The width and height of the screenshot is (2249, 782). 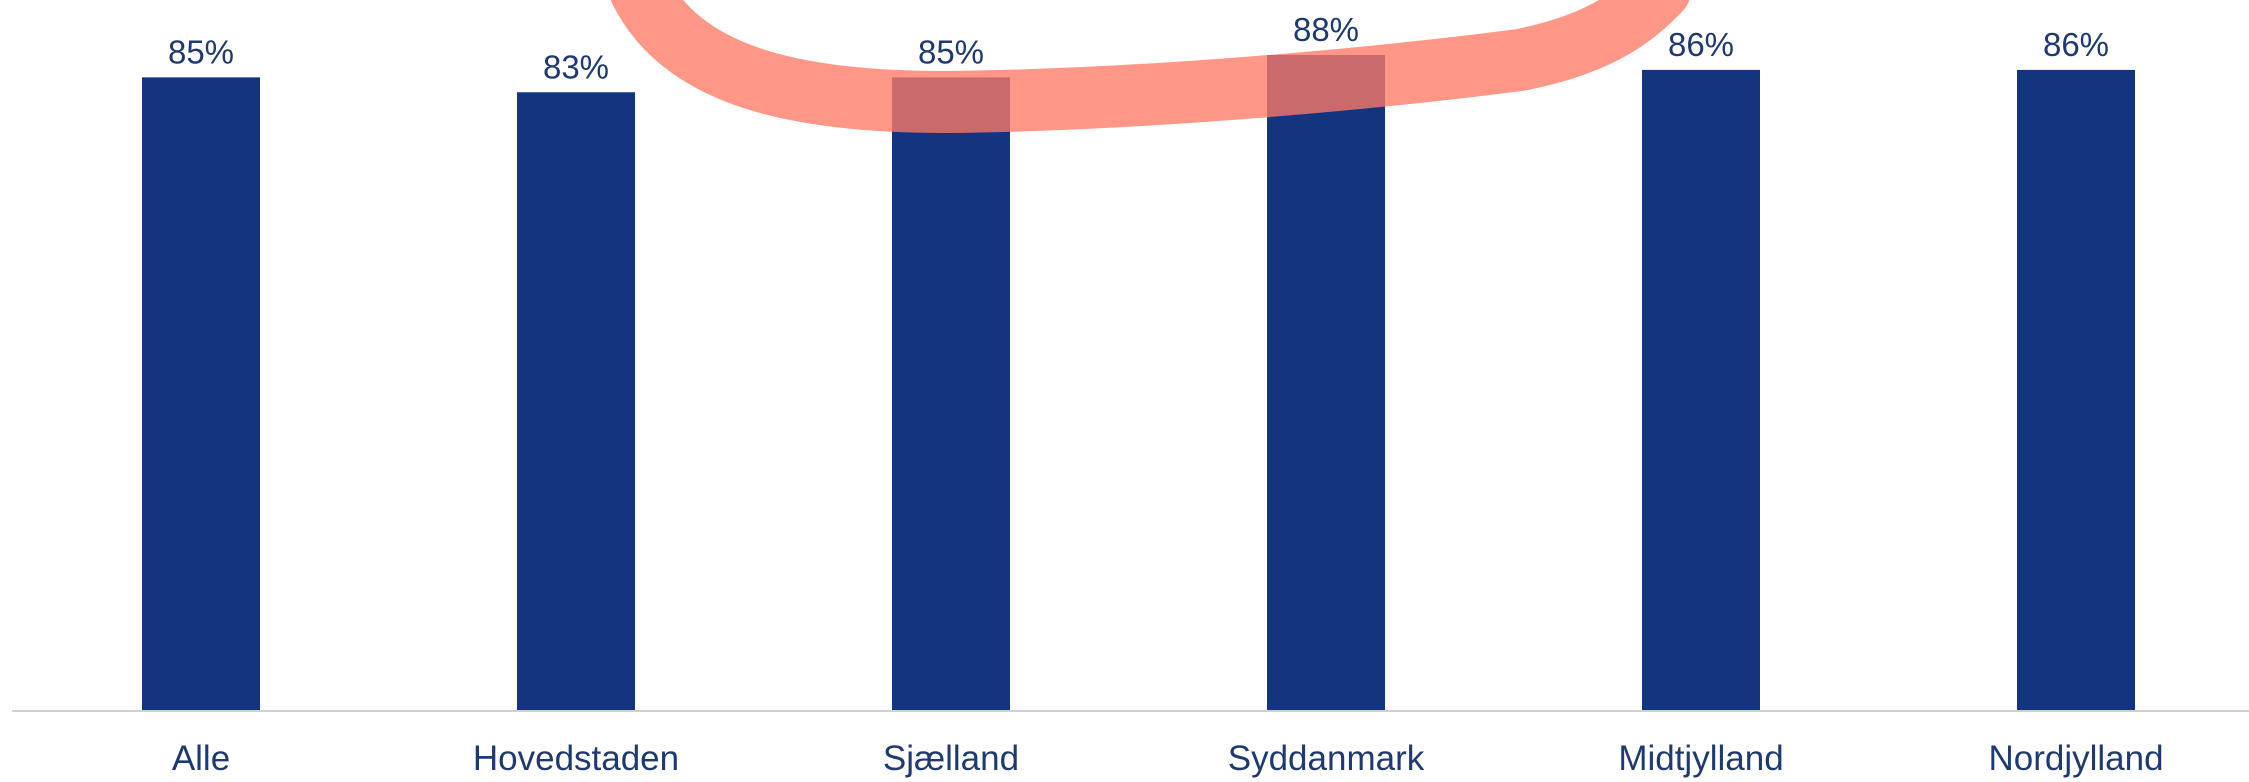 What do you see at coordinates (1326, 383) in the screenshot?
I see `bar-syddanmark` at bounding box center [1326, 383].